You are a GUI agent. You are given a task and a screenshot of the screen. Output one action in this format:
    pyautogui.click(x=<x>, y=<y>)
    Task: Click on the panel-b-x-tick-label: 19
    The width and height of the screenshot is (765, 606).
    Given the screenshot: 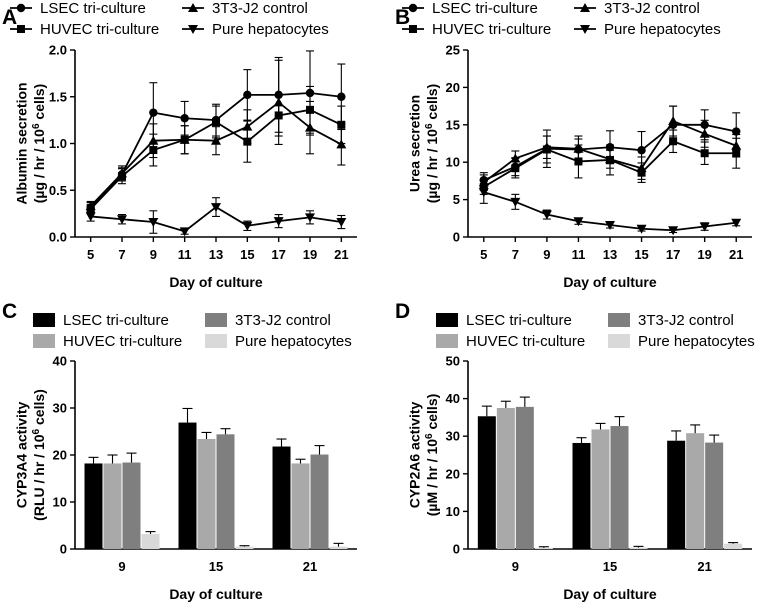 What is the action you would take?
    pyautogui.click(x=704, y=254)
    